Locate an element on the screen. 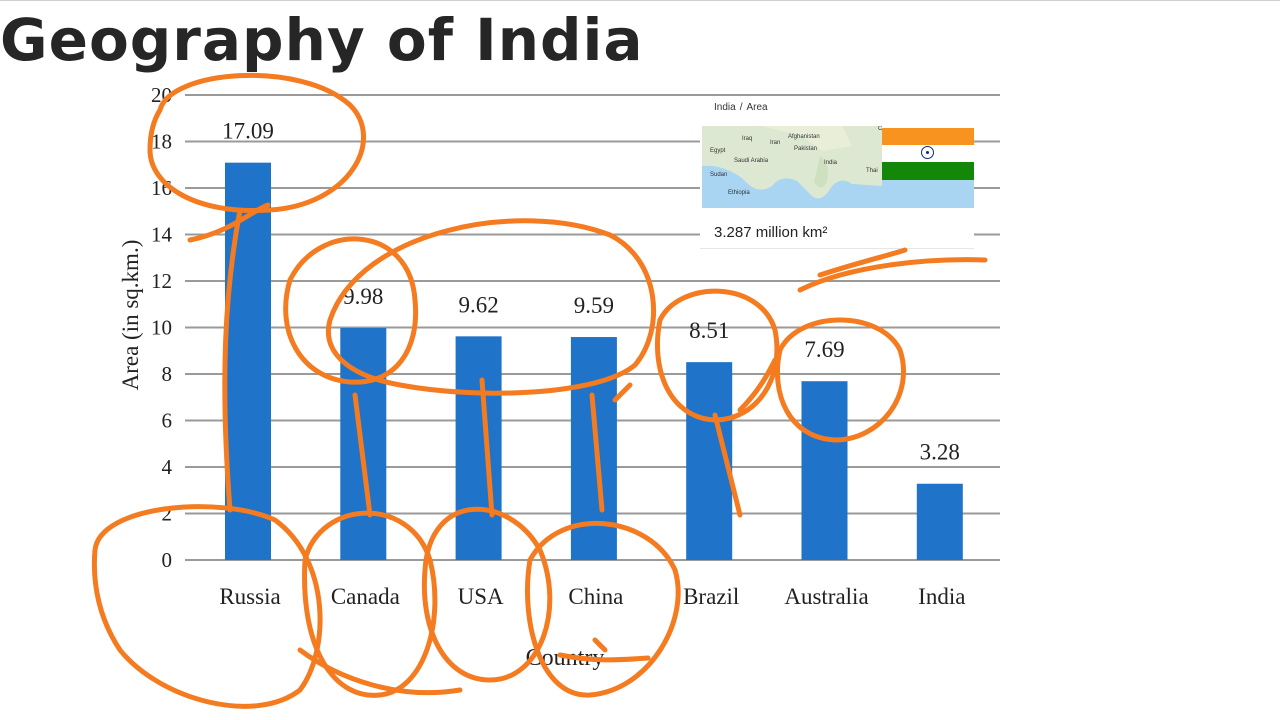 This screenshot has width=1280, height=720. data-label: 9.62 is located at coordinates (478, 304).